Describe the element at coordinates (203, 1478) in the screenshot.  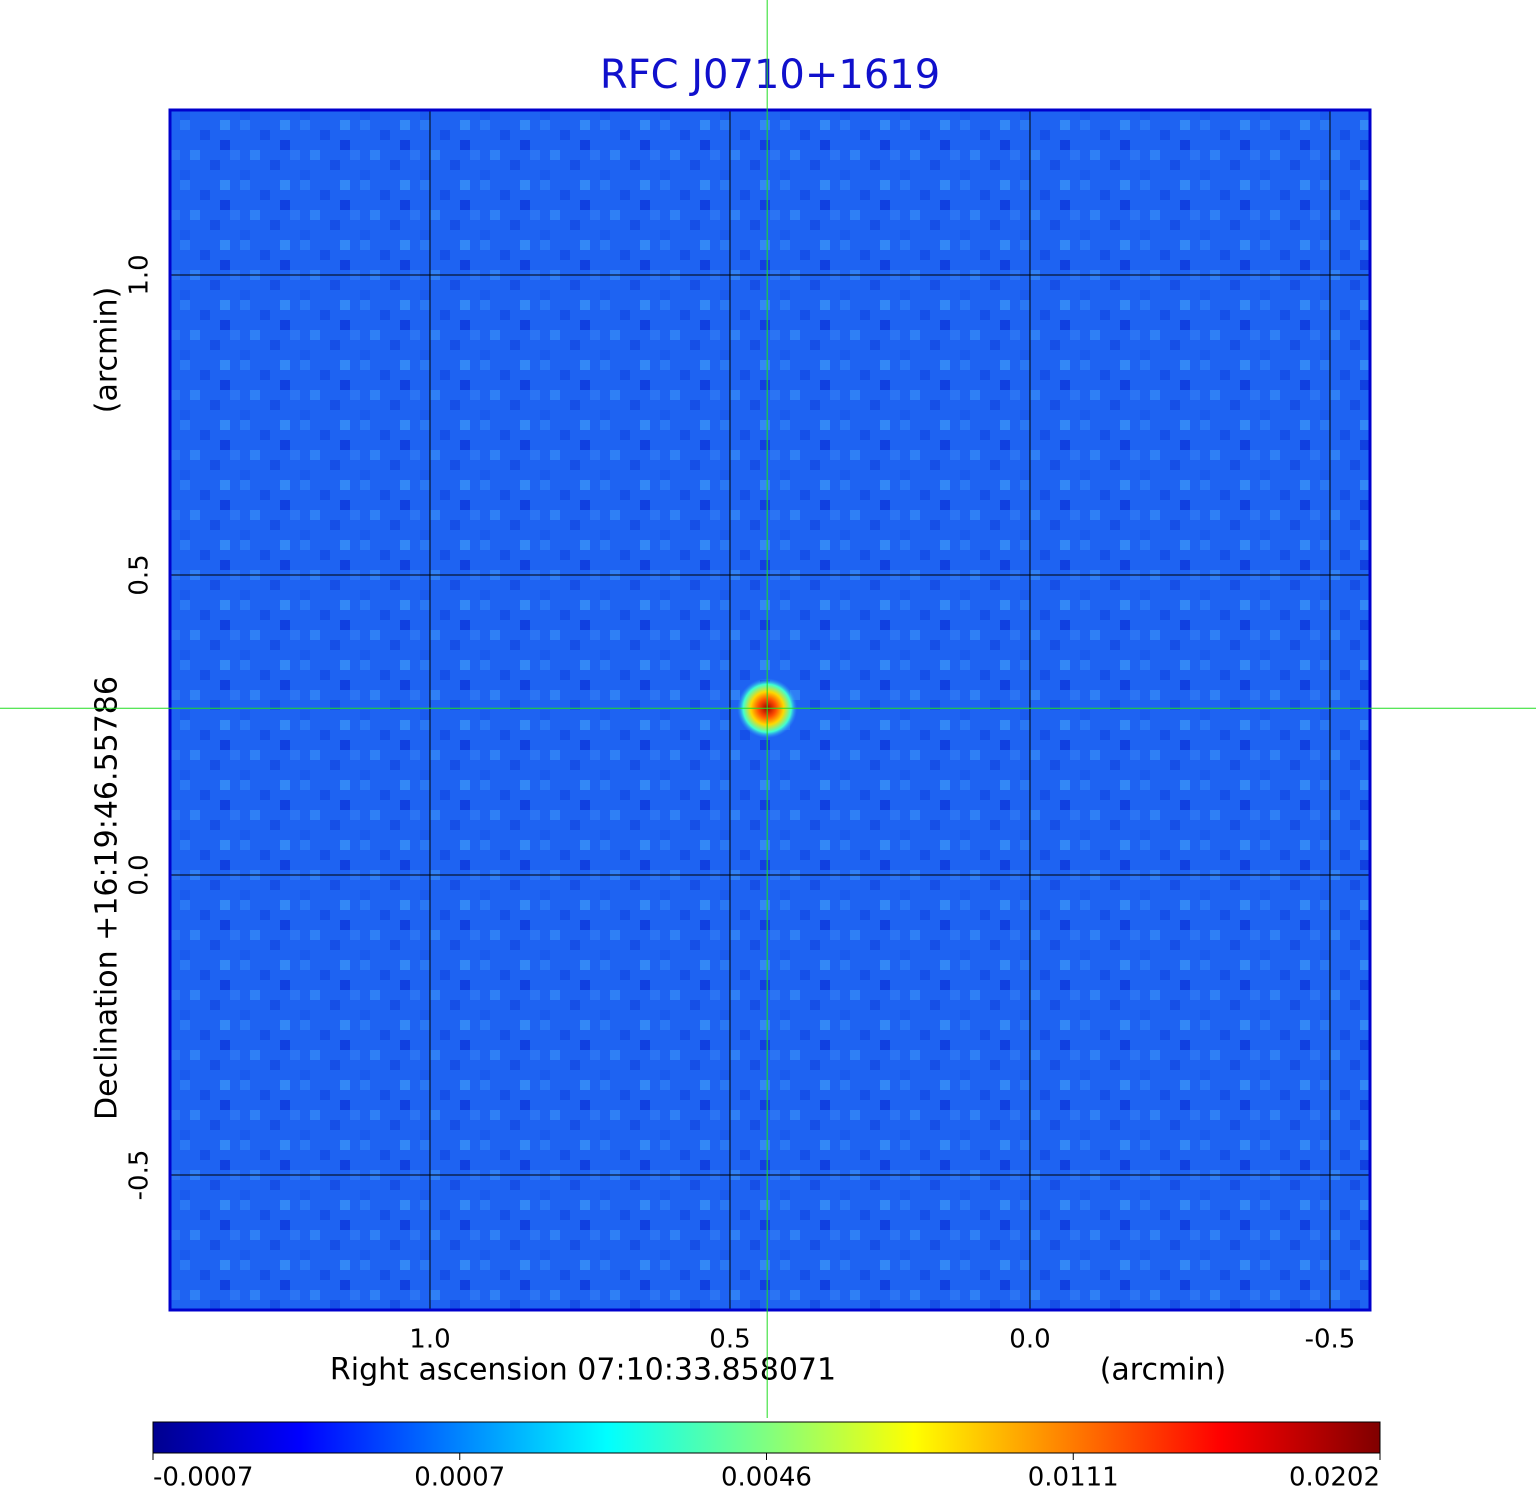
I see `colorbar-tick-label: -0.0007` at that location.